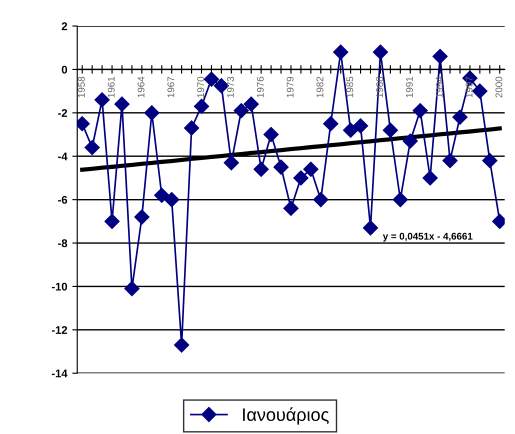 This screenshot has width=515, height=434. What do you see at coordinates (286, 416) in the screenshot?
I see `legend-label: Ιανουάριος` at bounding box center [286, 416].